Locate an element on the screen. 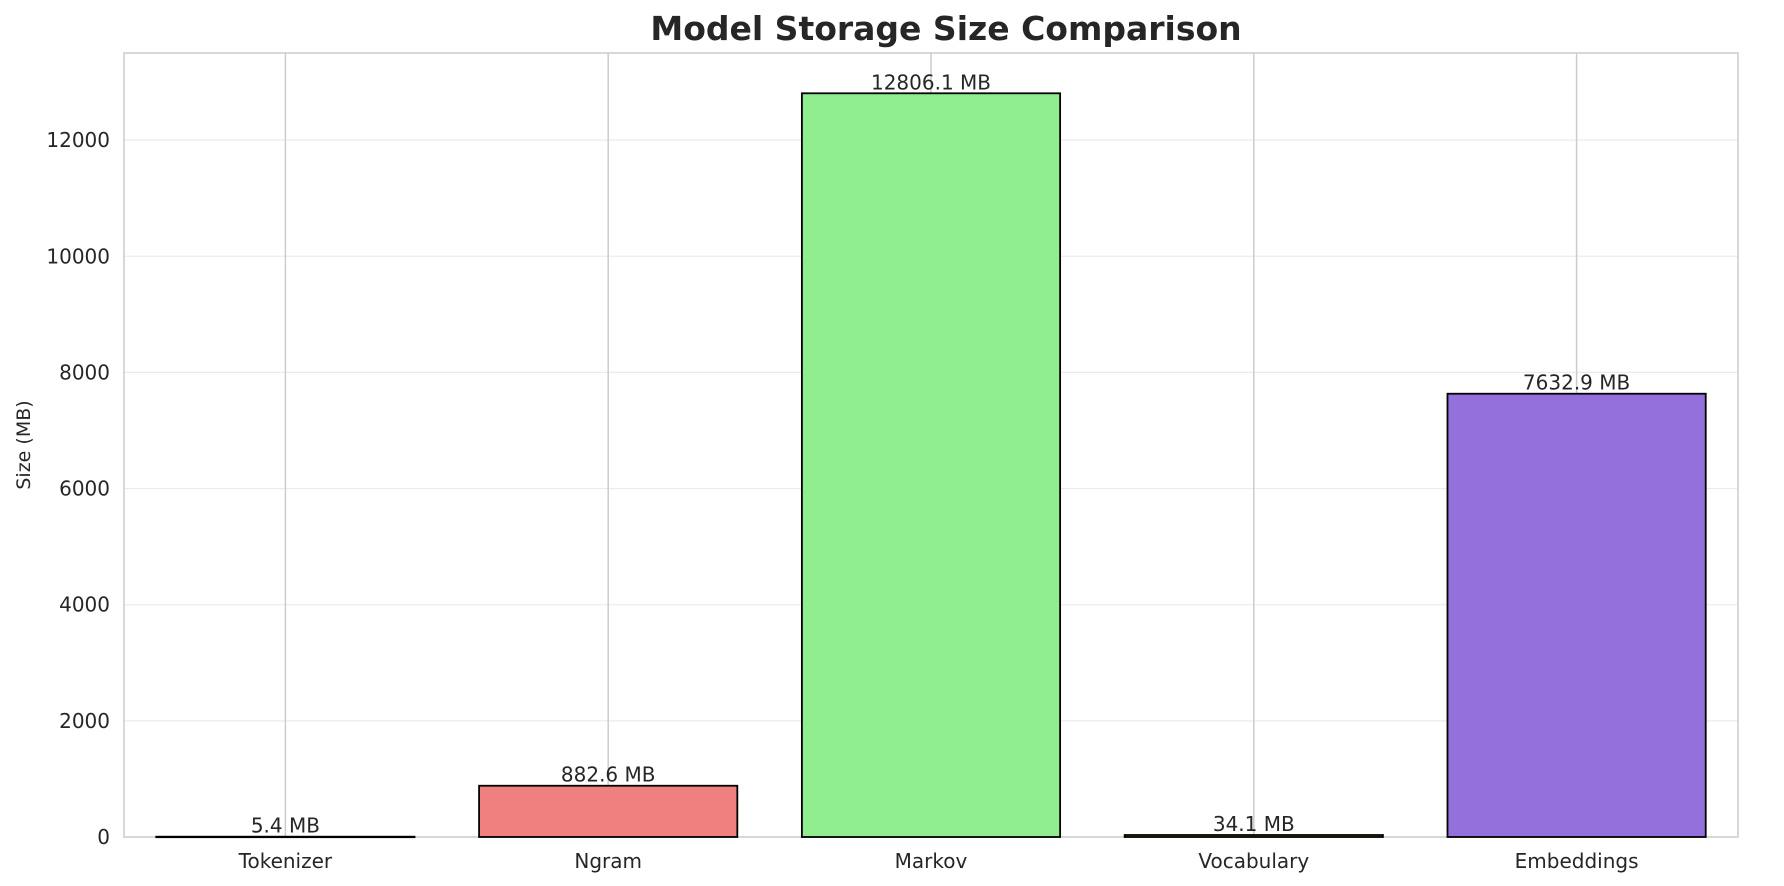  x-tick-label: Tokenizer is located at coordinates (285, 861).